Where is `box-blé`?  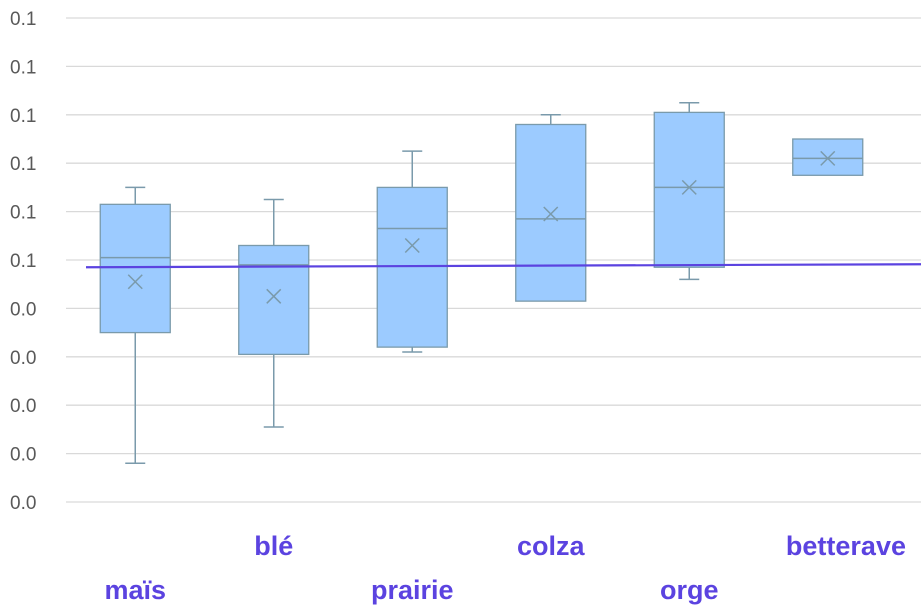
box-blé is located at coordinates (274, 313).